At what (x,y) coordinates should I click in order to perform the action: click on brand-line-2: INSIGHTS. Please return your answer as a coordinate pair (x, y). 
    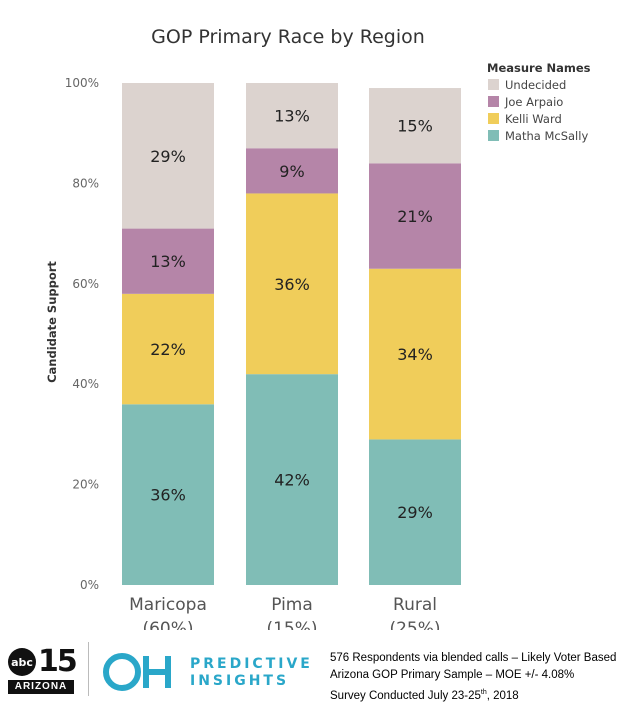
    Looking at the image, I should click on (240, 681).